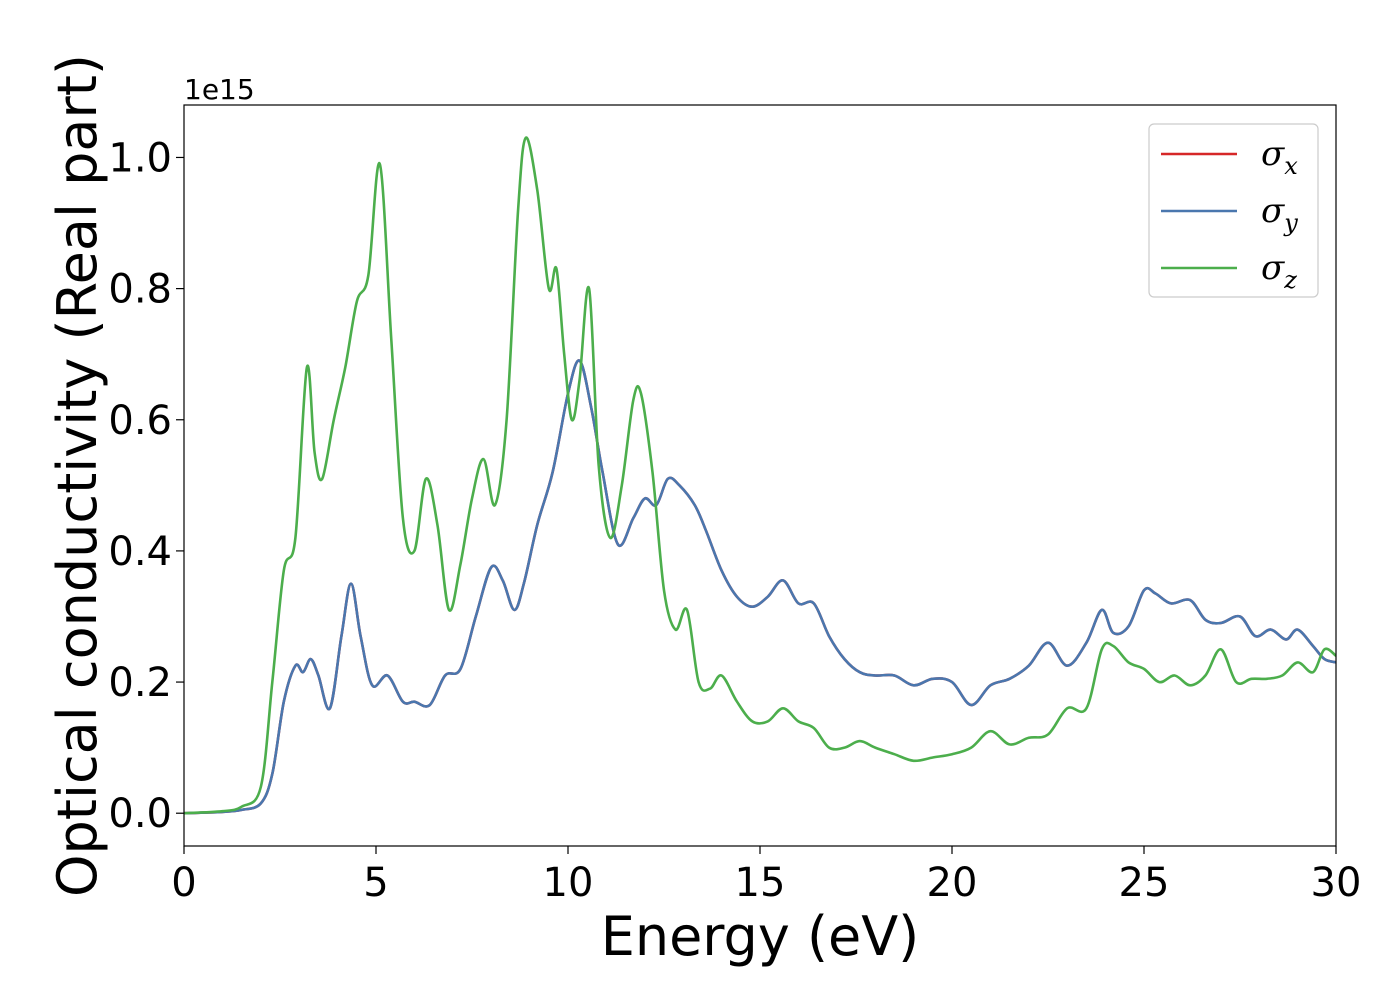  Describe the element at coordinates (760, 936) in the screenshot. I see `x-axis-title: Energy (eV)` at that location.